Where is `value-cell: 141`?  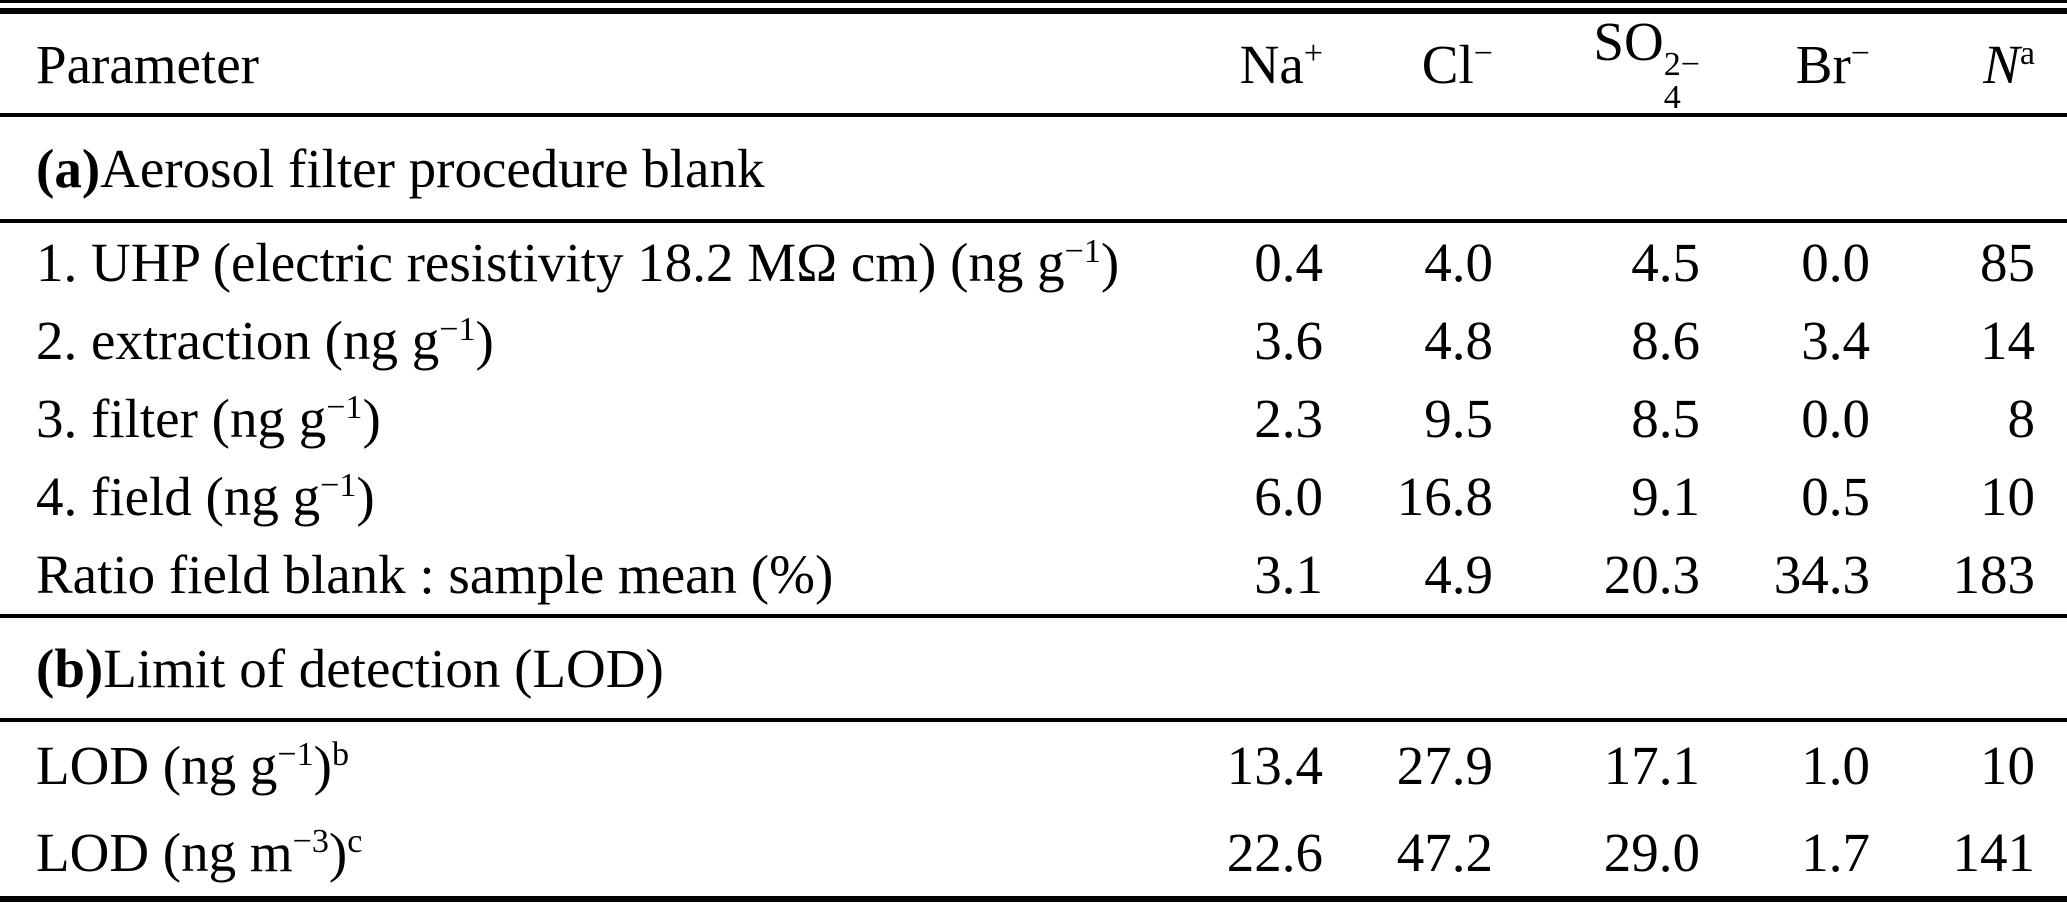
value-cell: 141 is located at coordinates (1994, 852).